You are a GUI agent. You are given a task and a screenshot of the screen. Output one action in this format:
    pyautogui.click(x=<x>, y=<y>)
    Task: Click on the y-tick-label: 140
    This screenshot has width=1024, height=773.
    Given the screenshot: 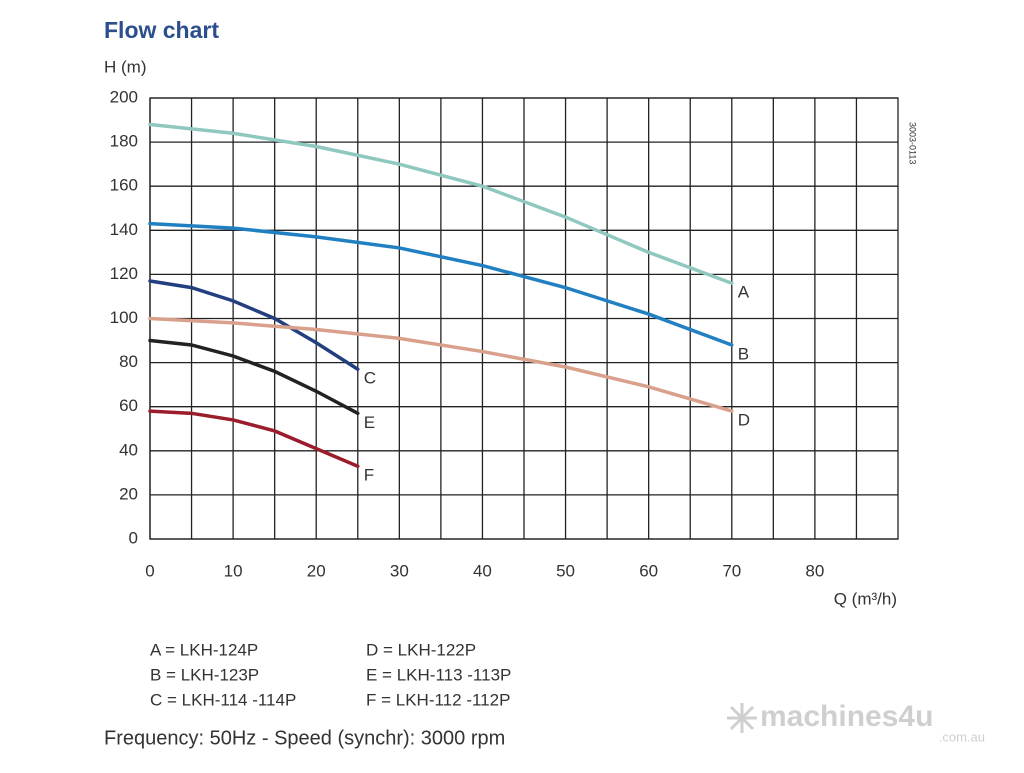 What is the action you would take?
    pyautogui.click(x=124, y=229)
    